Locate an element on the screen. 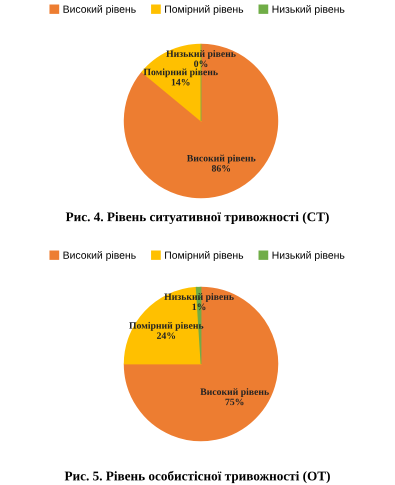 This screenshot has width=395, height=485. data-label: 86% is located at coordinates (221, 168).